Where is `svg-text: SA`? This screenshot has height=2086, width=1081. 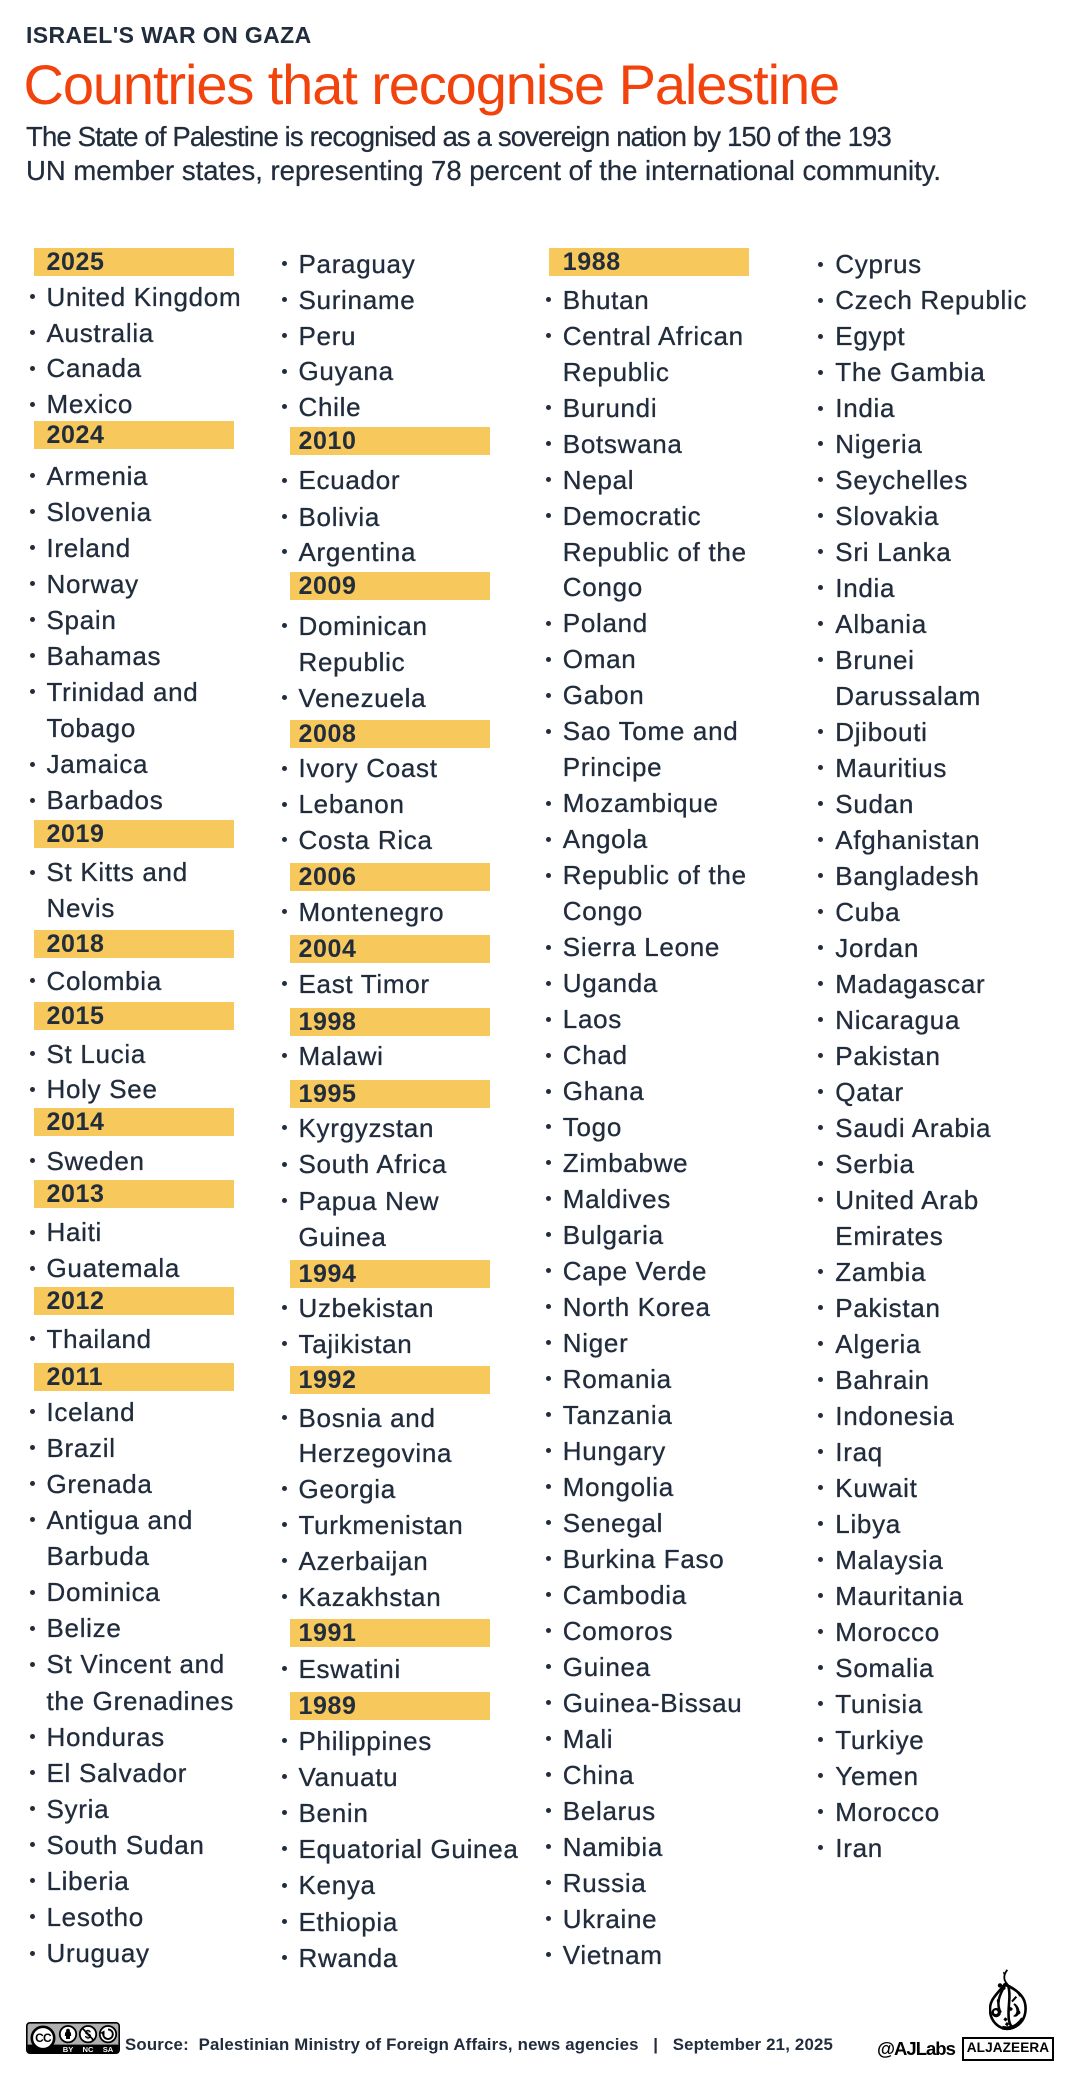 svg-text: SA is located at coordinates (107, 2049).